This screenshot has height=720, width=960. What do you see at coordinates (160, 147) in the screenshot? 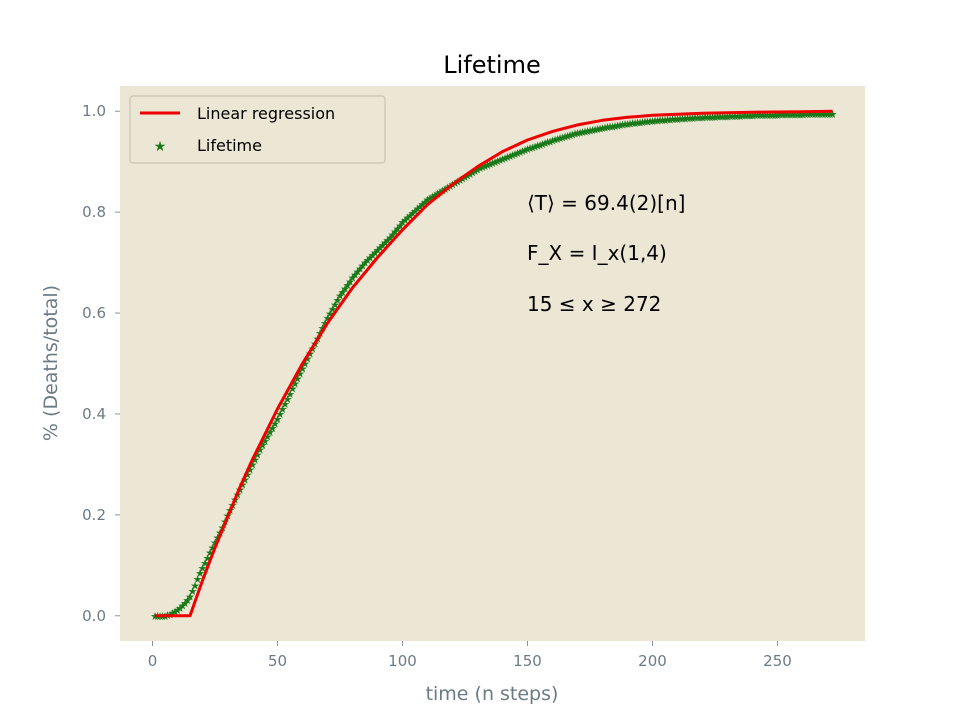
I see `legend-swatch-lifetime: ★` at bounding box center [160, 147].